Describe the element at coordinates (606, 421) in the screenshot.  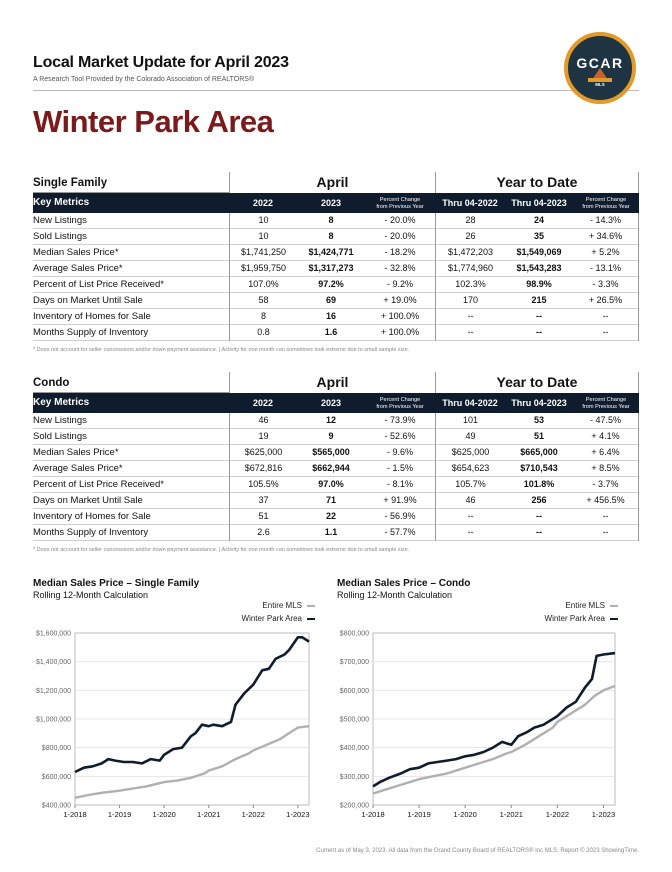
I see `ytd-pct-change: - 47.5%` at that location.